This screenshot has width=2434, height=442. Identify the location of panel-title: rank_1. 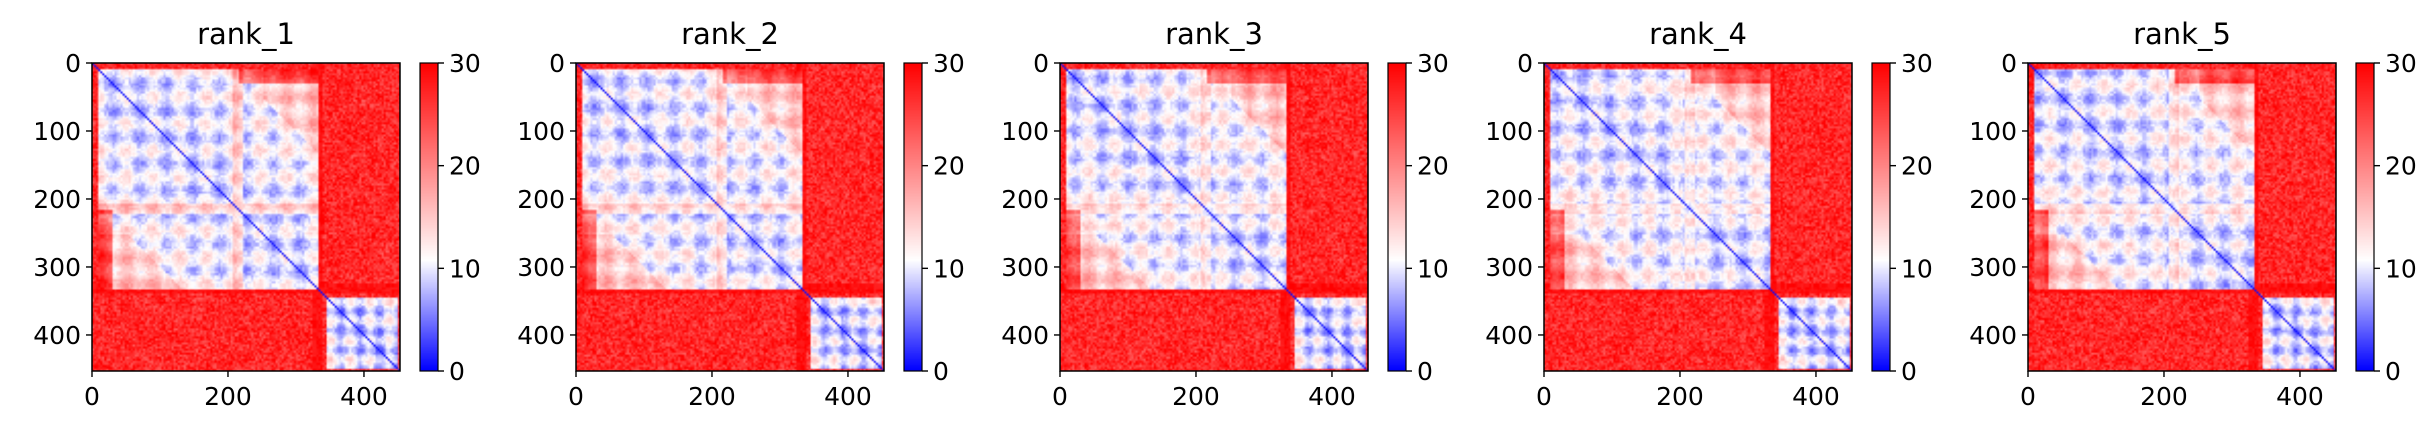
(246, 34).